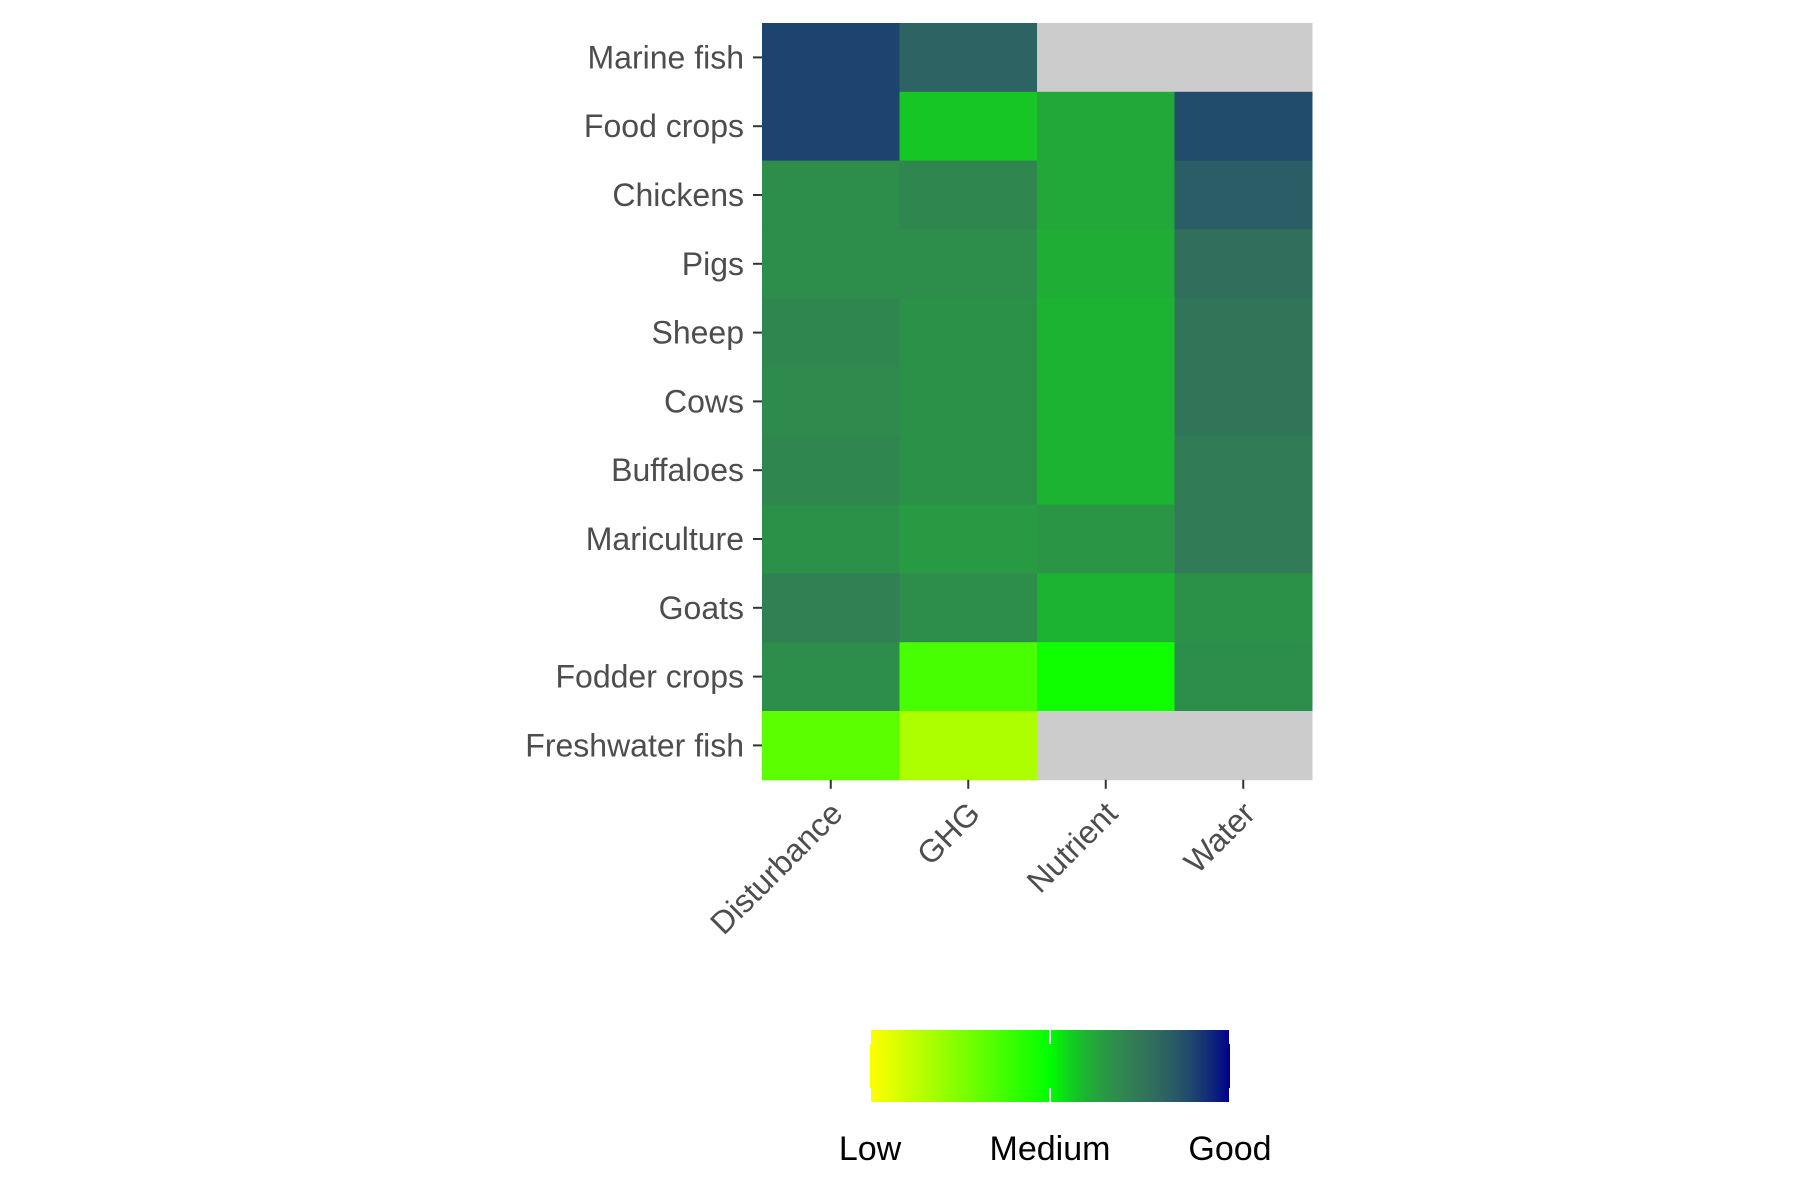  Describe the element at coordinates (666, 57) in the screenshot. I see `y-tick-label: Marine fish` at that location.